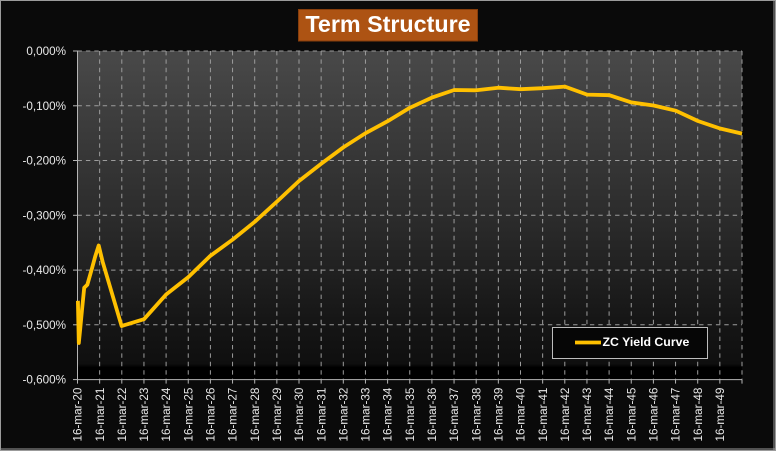  Describe the element at coordinates (609, 414) in the screenshot. I see `svg-text: 16-mar-44` at that location.